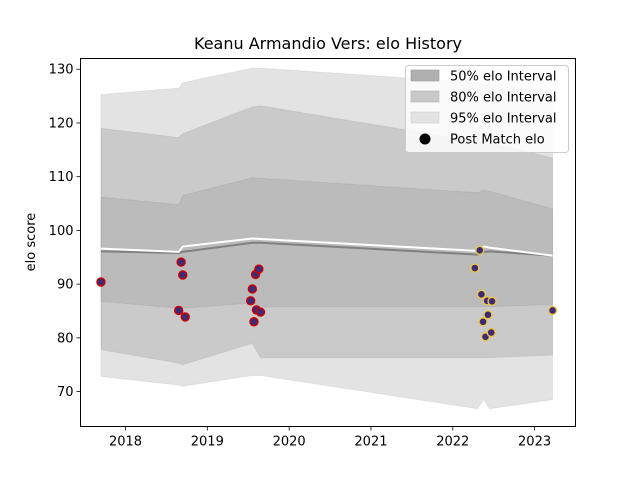 This screenshot has height=480, width=640. Describe the element at coordinates (65, 338) in the screenshot. I see `y-tick-label-80: 80` at that location.